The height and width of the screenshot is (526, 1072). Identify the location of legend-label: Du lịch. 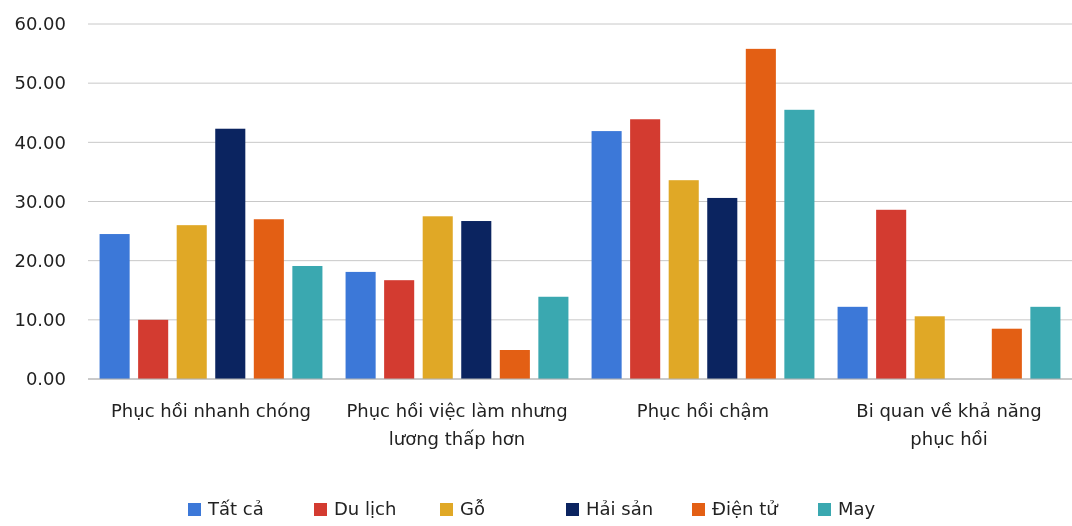
(365, 508).